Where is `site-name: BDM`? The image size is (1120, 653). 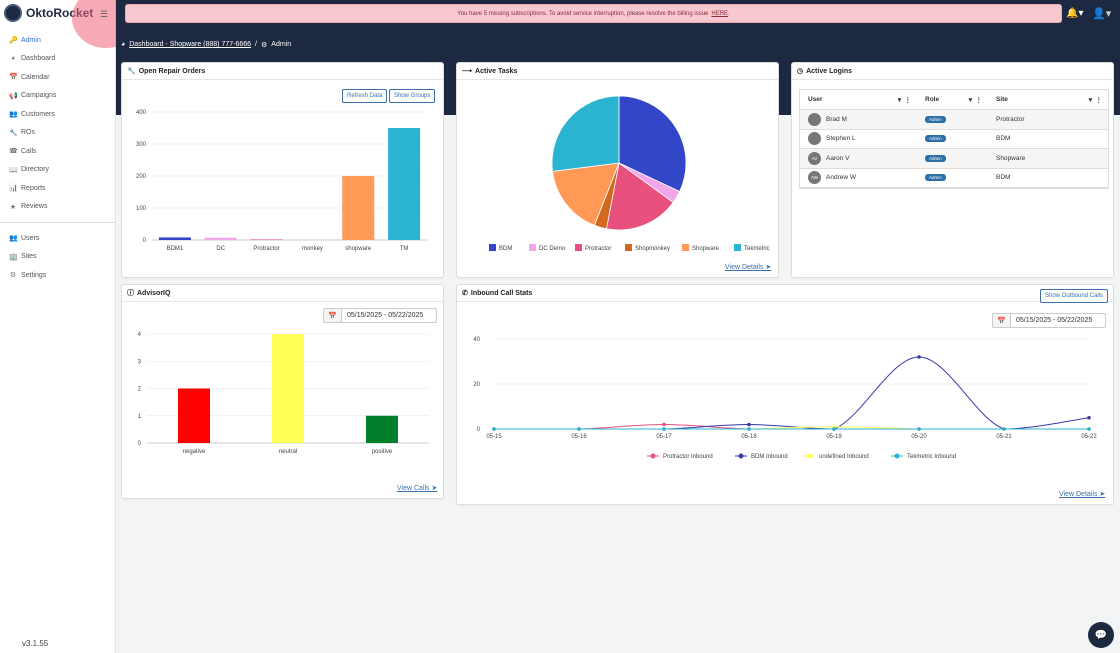
site-name: BDM is located at coordinates (1003, 139).